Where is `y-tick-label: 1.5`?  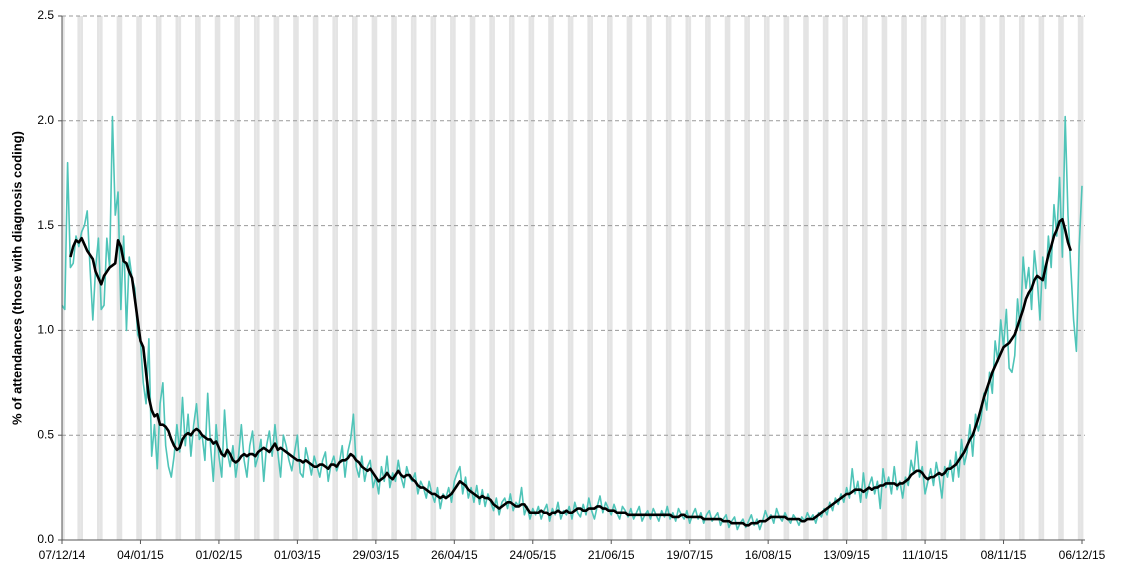 y-tick-label: 1.5 is located at coordinates (45, 225).